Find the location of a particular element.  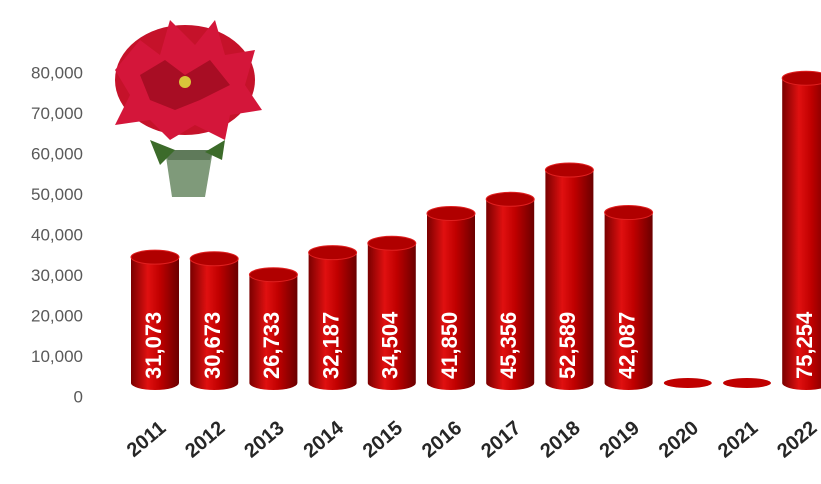

y-tick-label: 40,000 is located at coordinates (57, 234).